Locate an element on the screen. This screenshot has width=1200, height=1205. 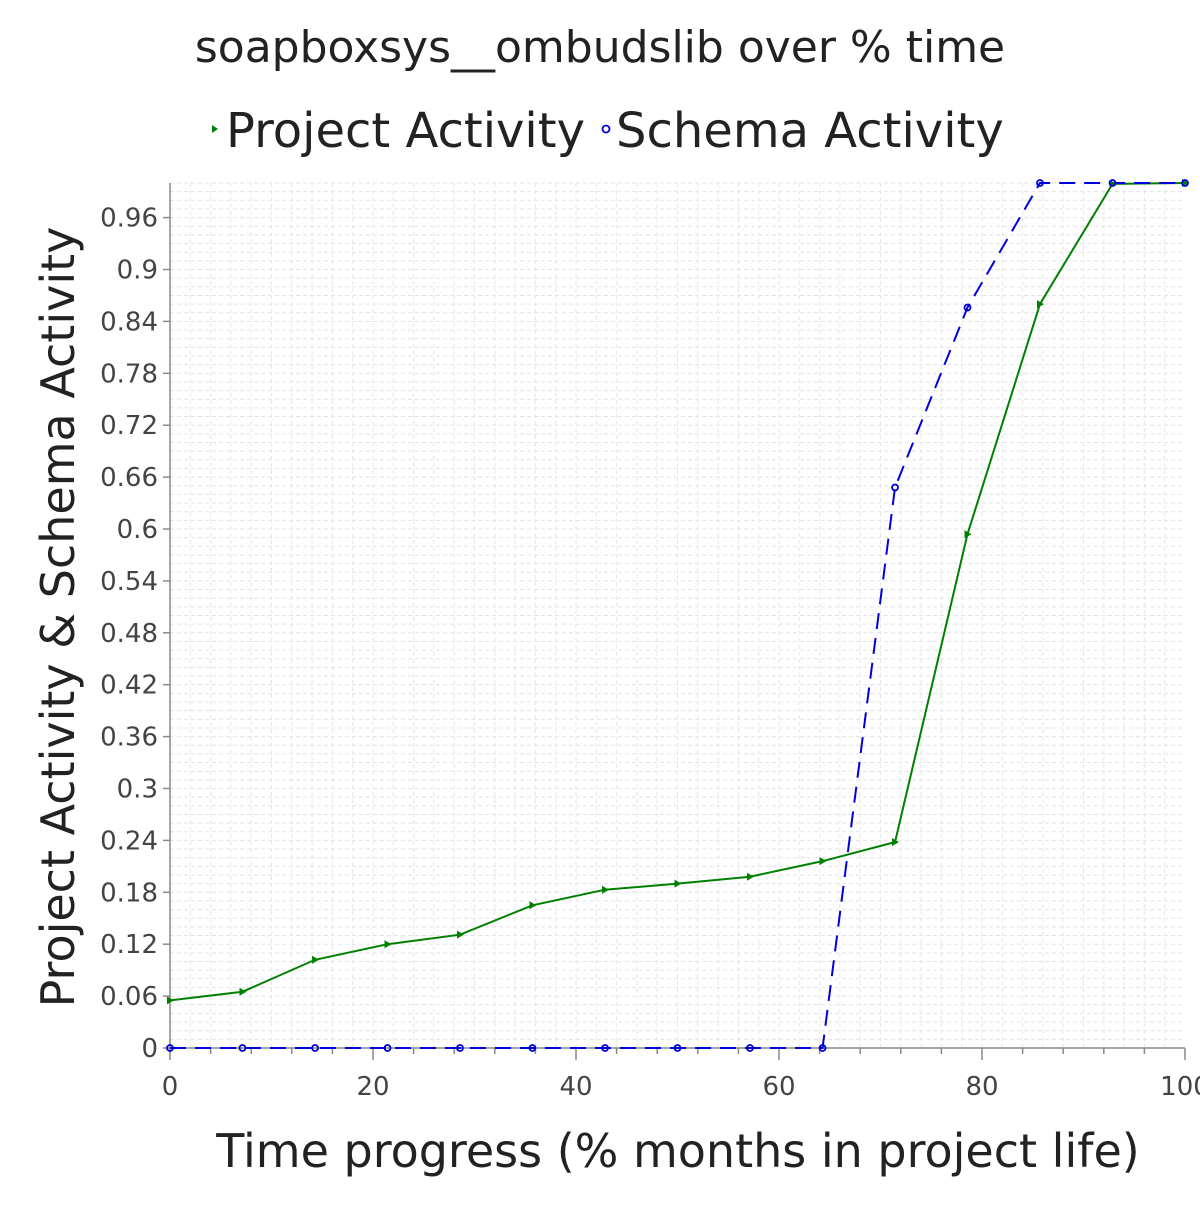
y-tick-label: 0.54 is located at coordinates (129, 582).